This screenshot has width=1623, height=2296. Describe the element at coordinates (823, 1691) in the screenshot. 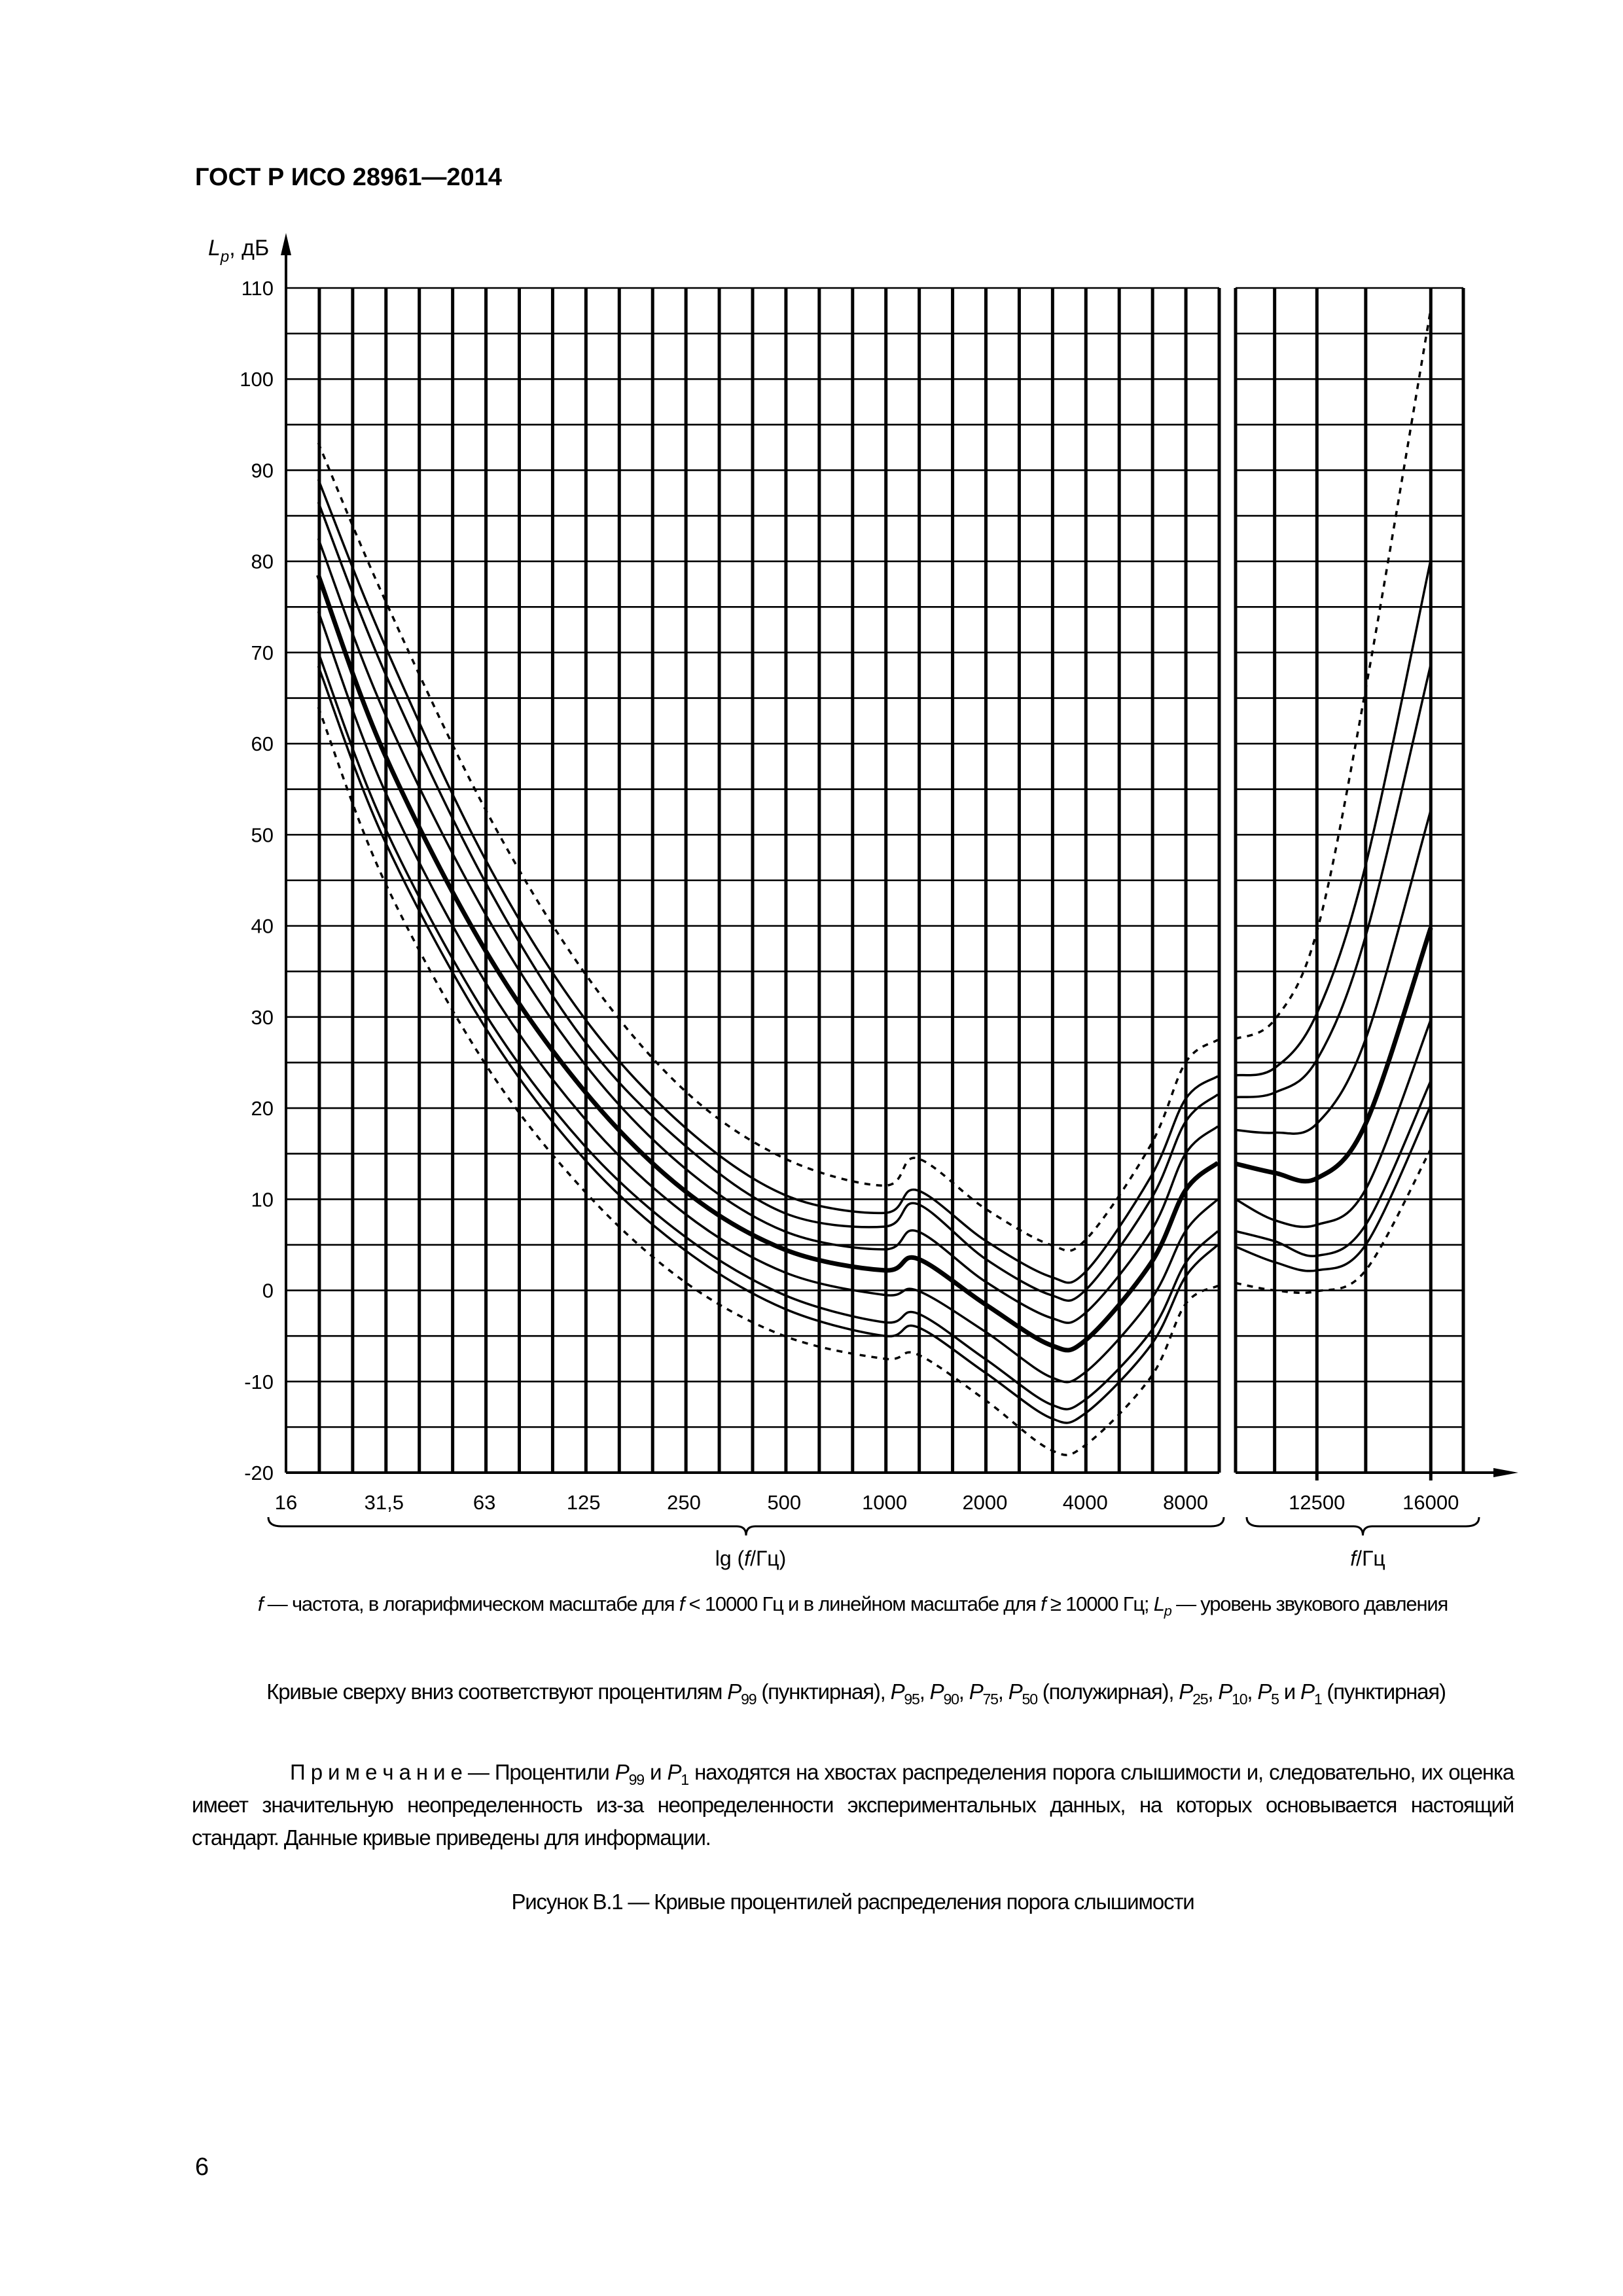

I see `text-segment: (пунктирная),` at that location.